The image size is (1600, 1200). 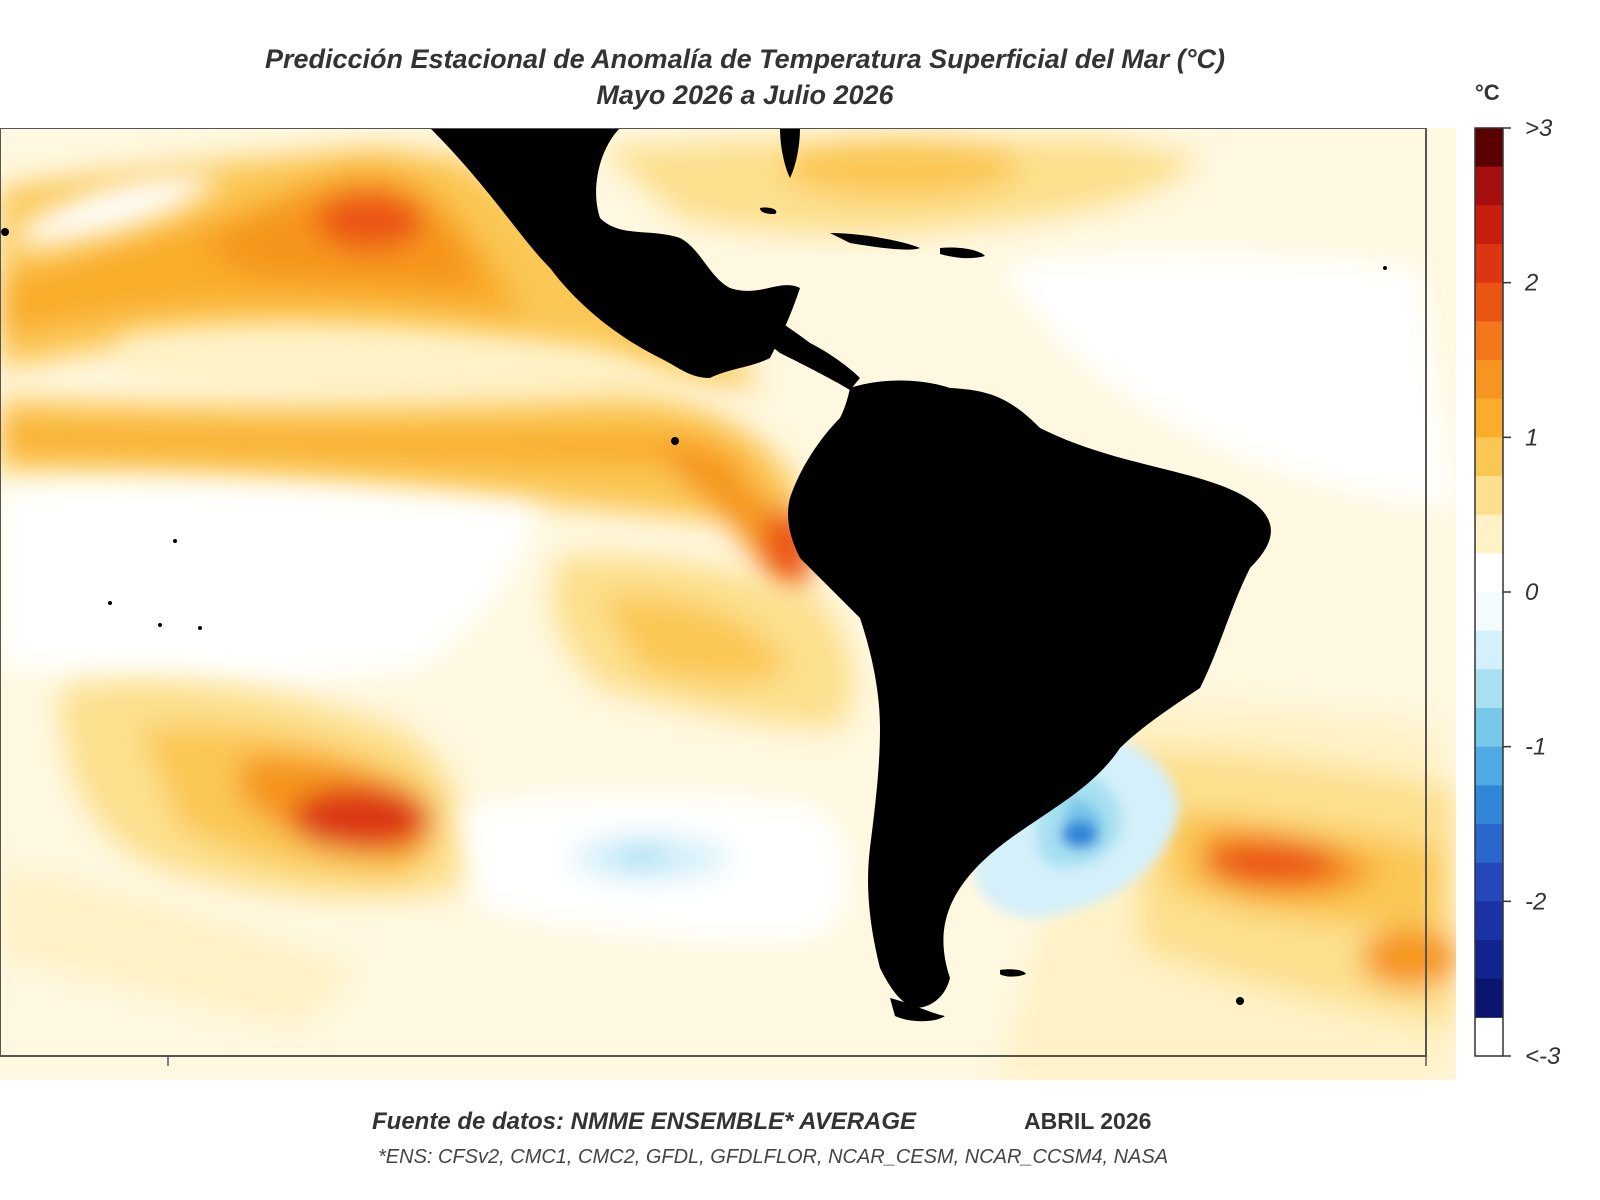 I want to click on central-america-isthmus, so click(x=795, y=339).